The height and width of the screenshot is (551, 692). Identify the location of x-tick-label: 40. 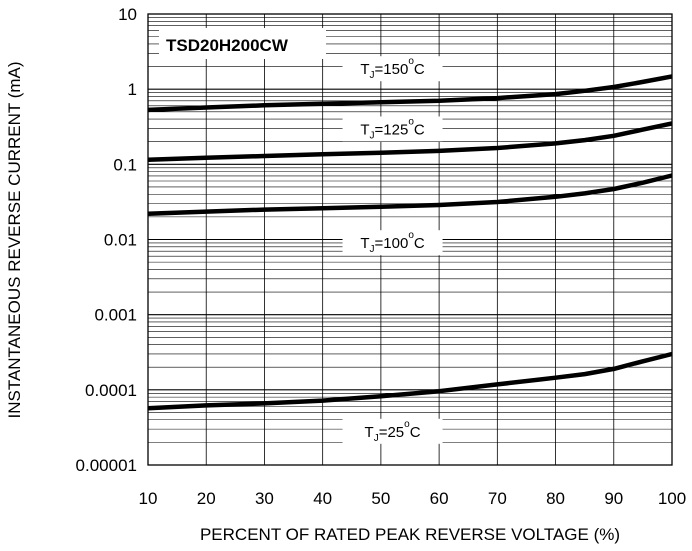
(322, 498).